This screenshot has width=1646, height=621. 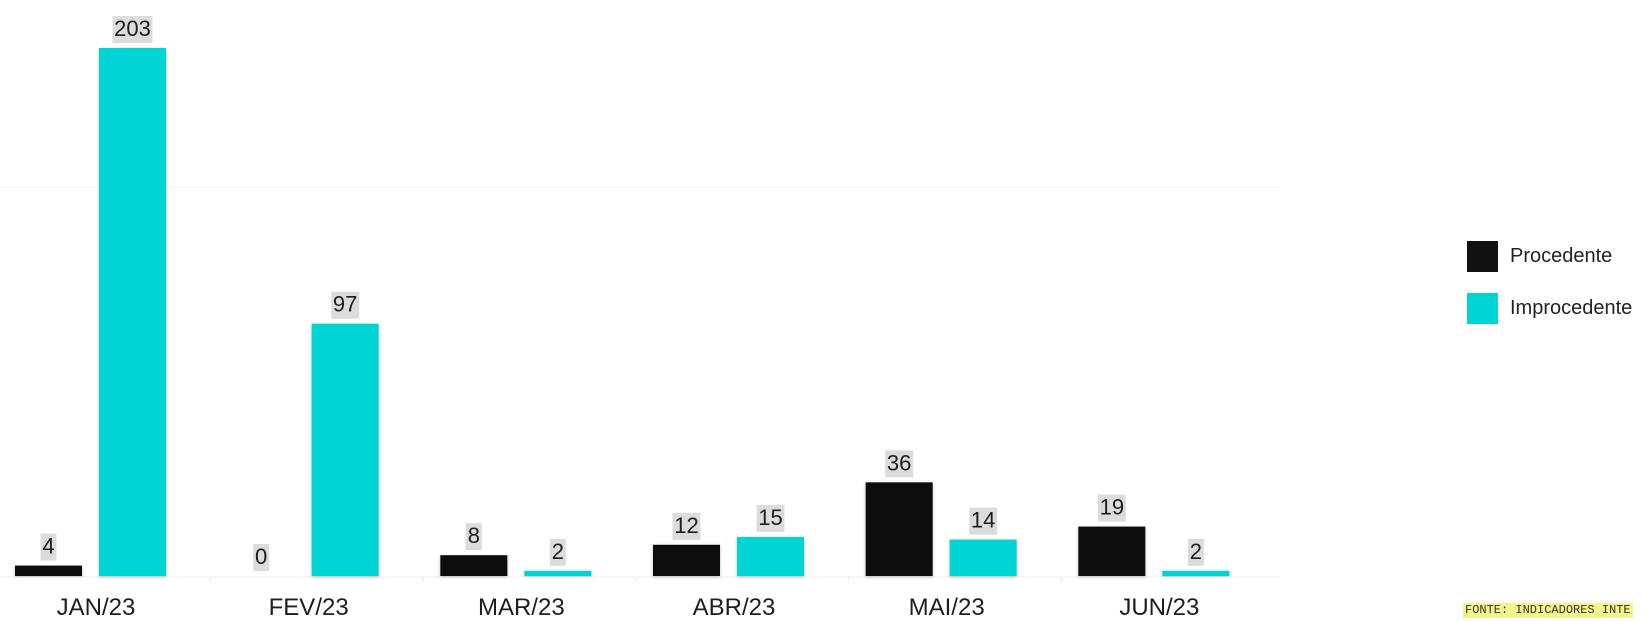 I want to click on data-label-procedente-jan-23: 4, so click(x=48, y=546).